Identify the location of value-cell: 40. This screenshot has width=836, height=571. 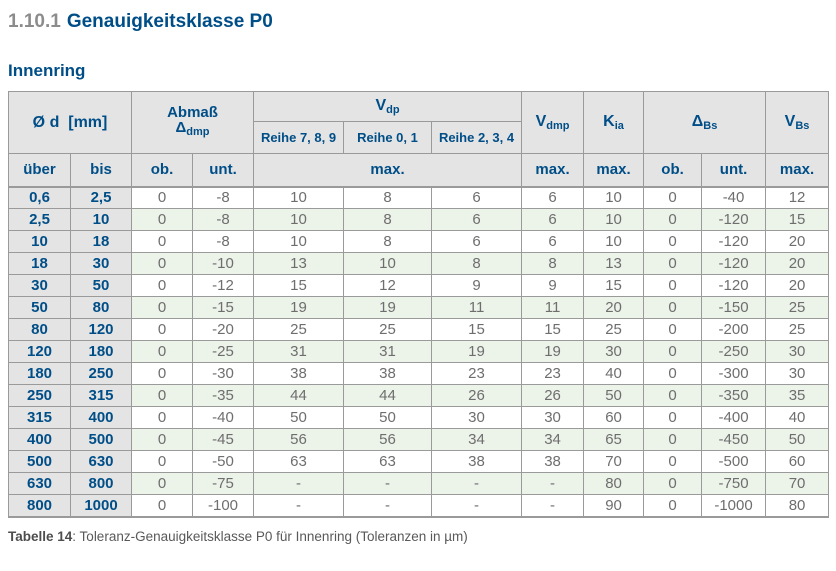
(614, 373).